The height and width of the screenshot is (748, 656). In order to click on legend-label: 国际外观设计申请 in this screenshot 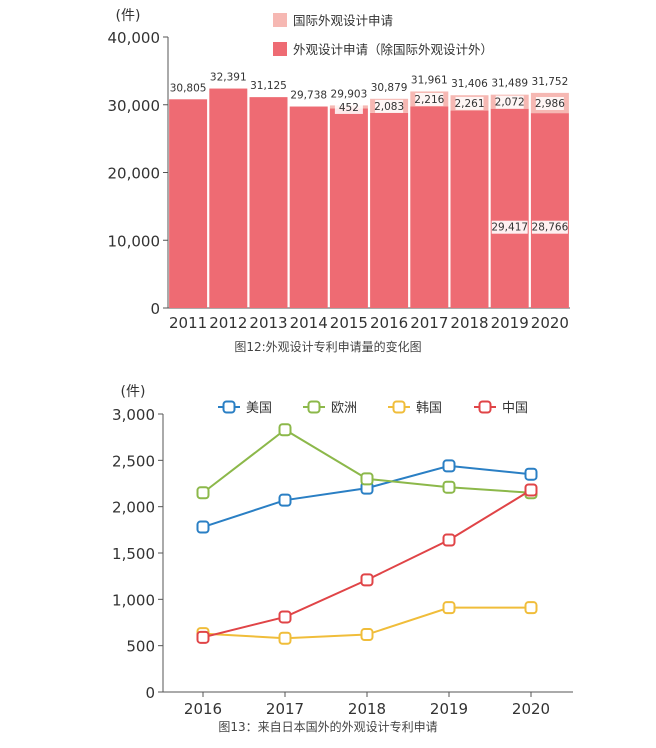, I will do `click(343, 20)`.